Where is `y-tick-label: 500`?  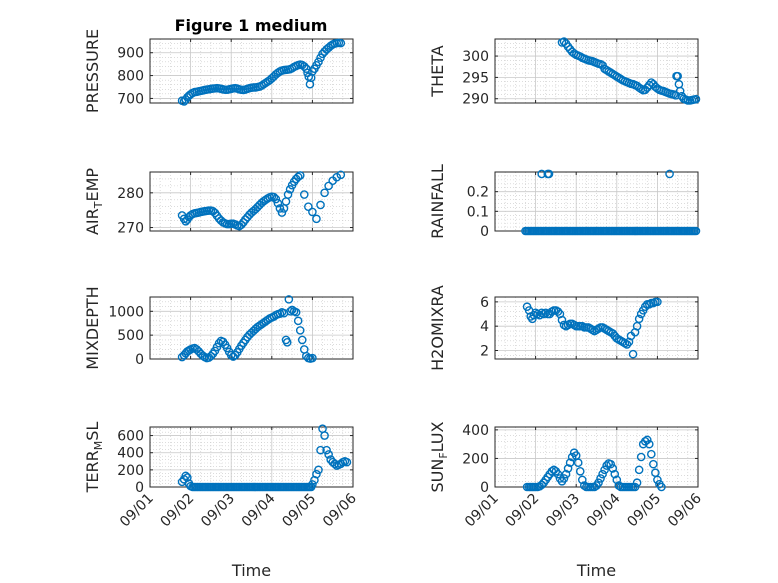 y-tick-label: 500 is located at coordinates (130, 336).